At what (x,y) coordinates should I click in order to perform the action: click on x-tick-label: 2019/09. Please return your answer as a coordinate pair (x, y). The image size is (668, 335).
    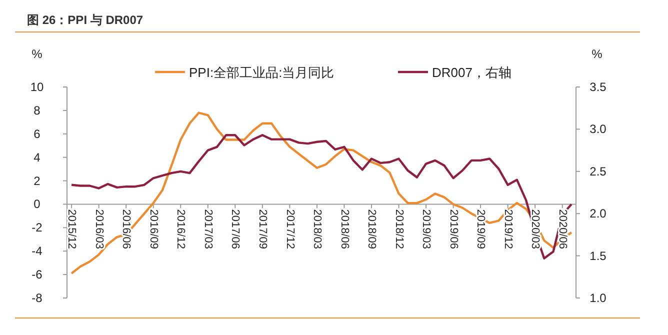
    Looking at the image, I should click on (480, 229).